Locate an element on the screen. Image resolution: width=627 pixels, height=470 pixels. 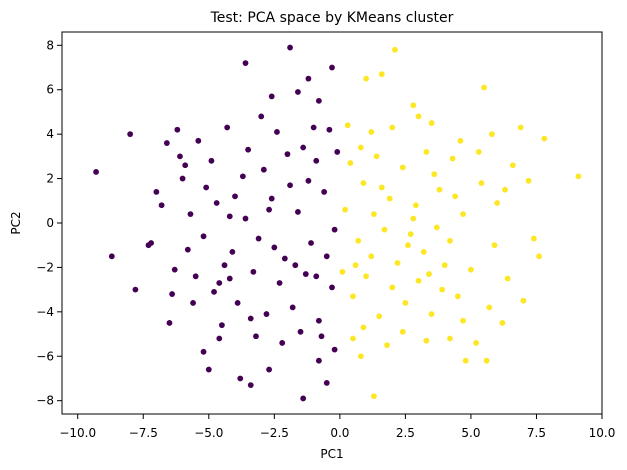
x-tick-label: 2.5 is located at coordinates (405, 433).